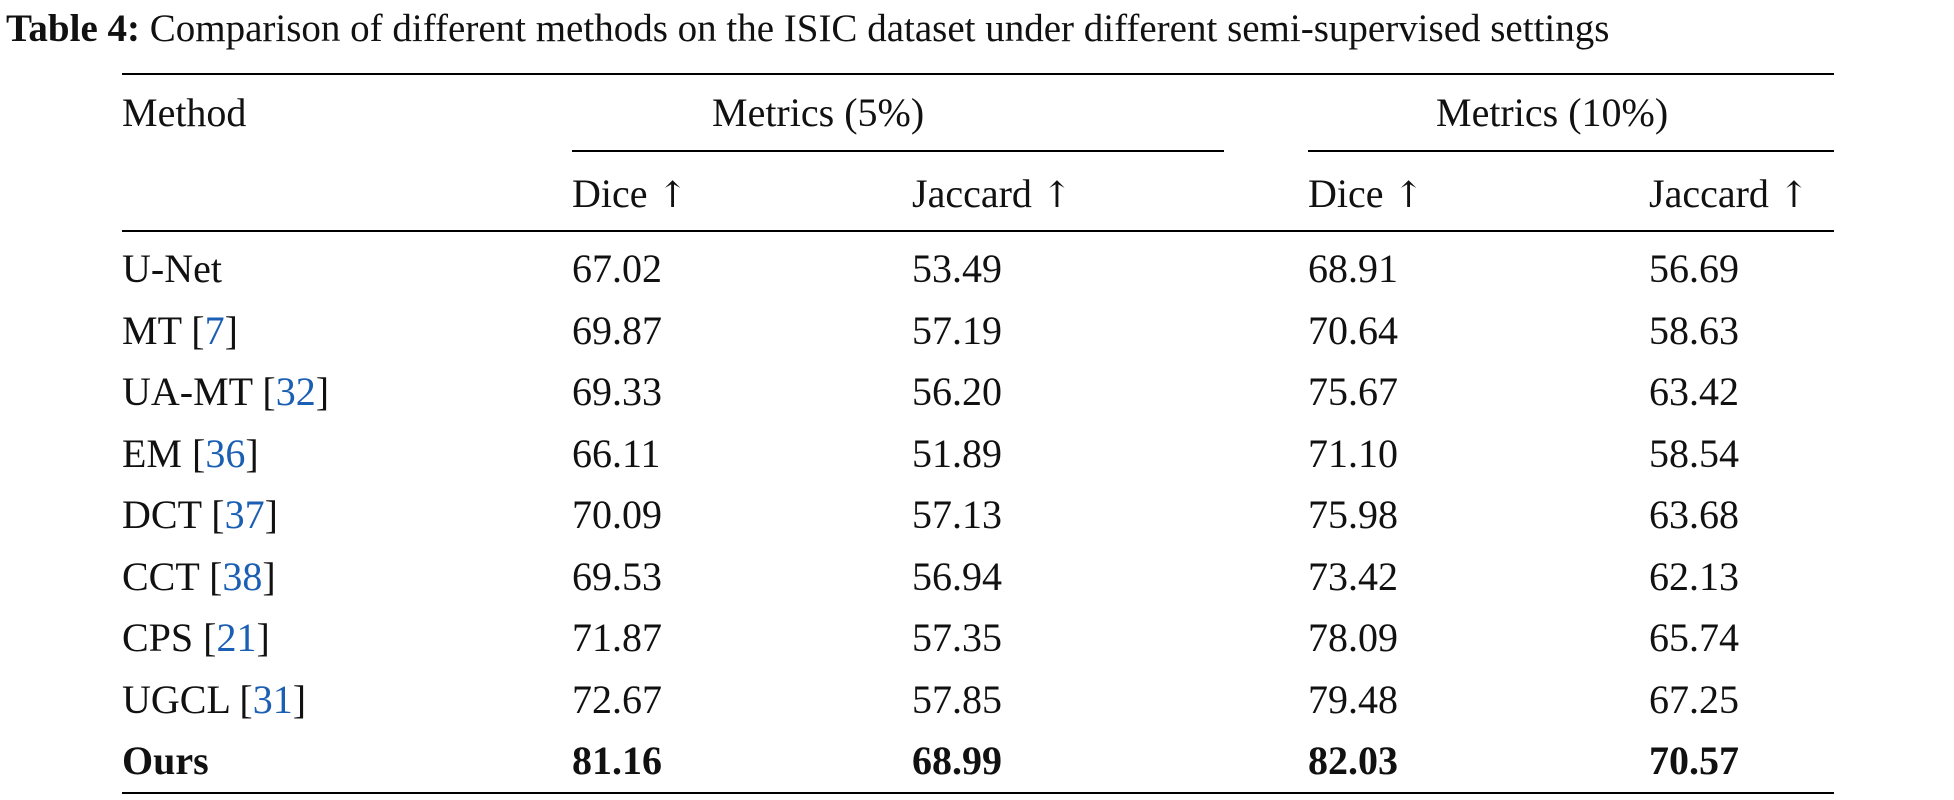 The height and width of the screenshot is (800, 1954). Describe the element at coordinates (1353, 391) in the screenshot. I see `value-cell: 75.67` at that location.